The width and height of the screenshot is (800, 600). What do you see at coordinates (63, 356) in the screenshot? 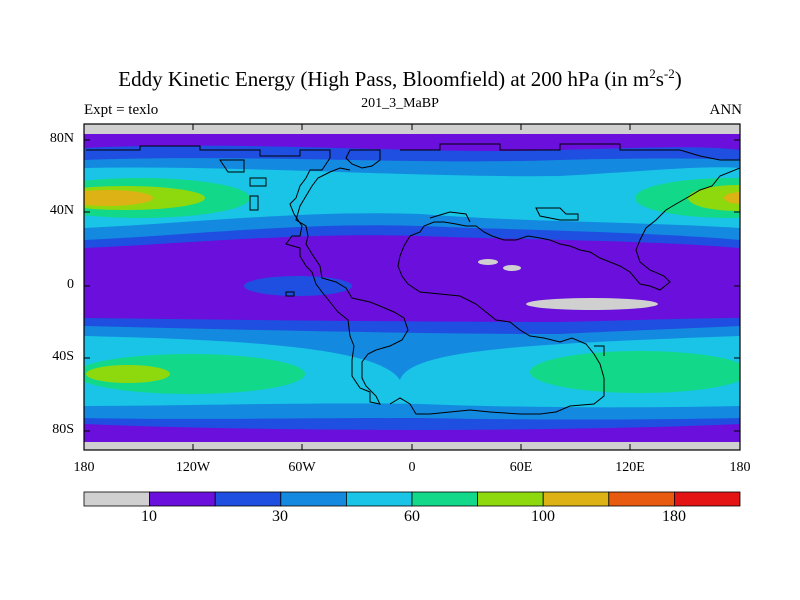
I see `lat-tick-40s: 40S` at bounding box center [63, 356].